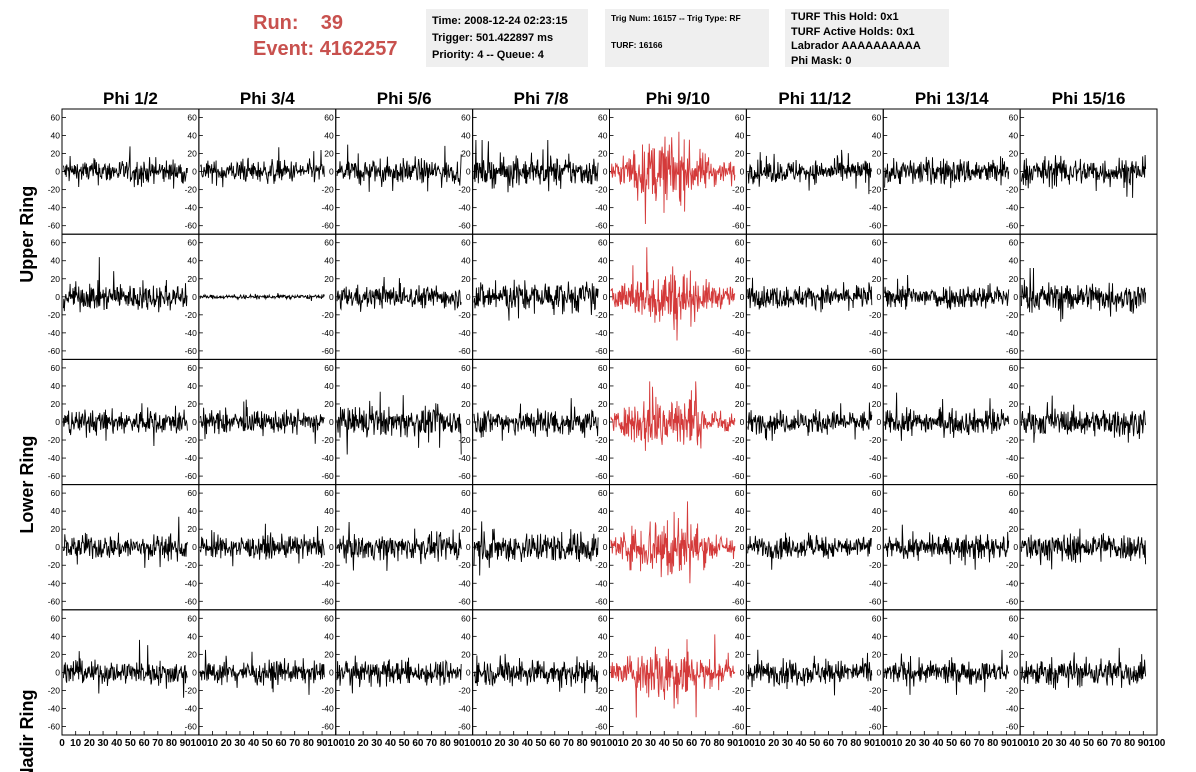  I want to click on column-header: Phi 7/8, so click(541, 98).